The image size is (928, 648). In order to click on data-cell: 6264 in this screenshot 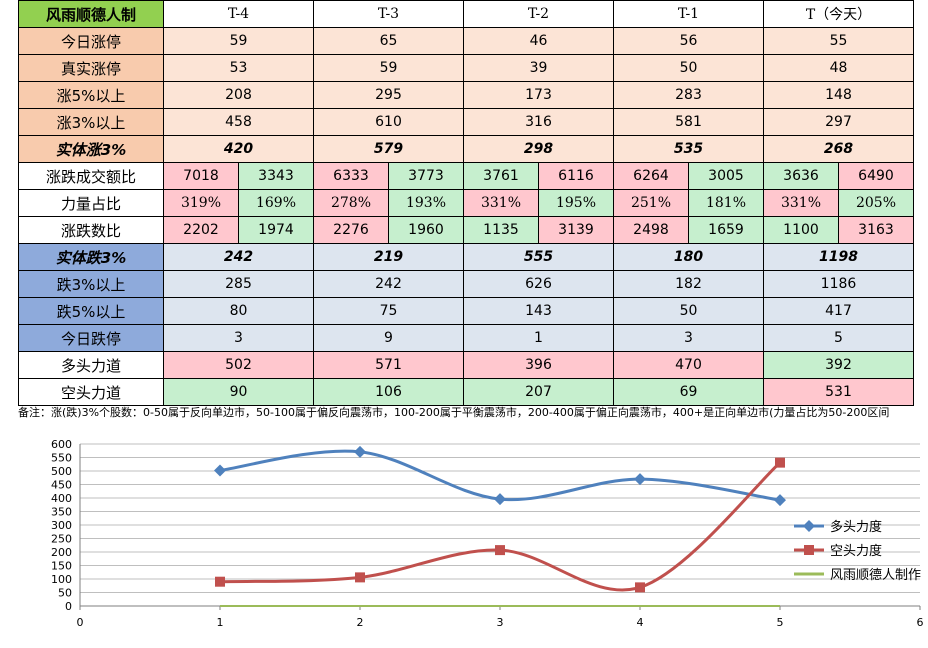, I will do `click(651, 176)`.